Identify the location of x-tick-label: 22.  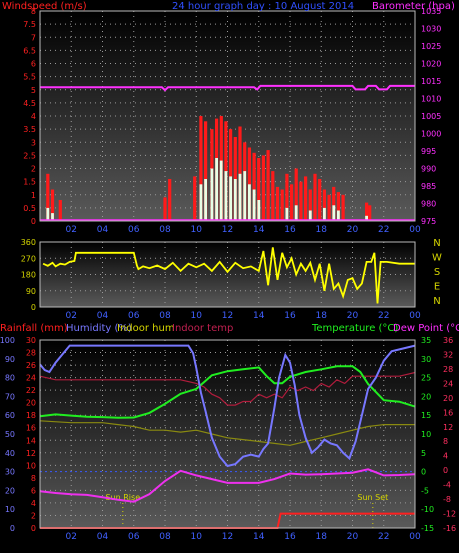
(383, 316).